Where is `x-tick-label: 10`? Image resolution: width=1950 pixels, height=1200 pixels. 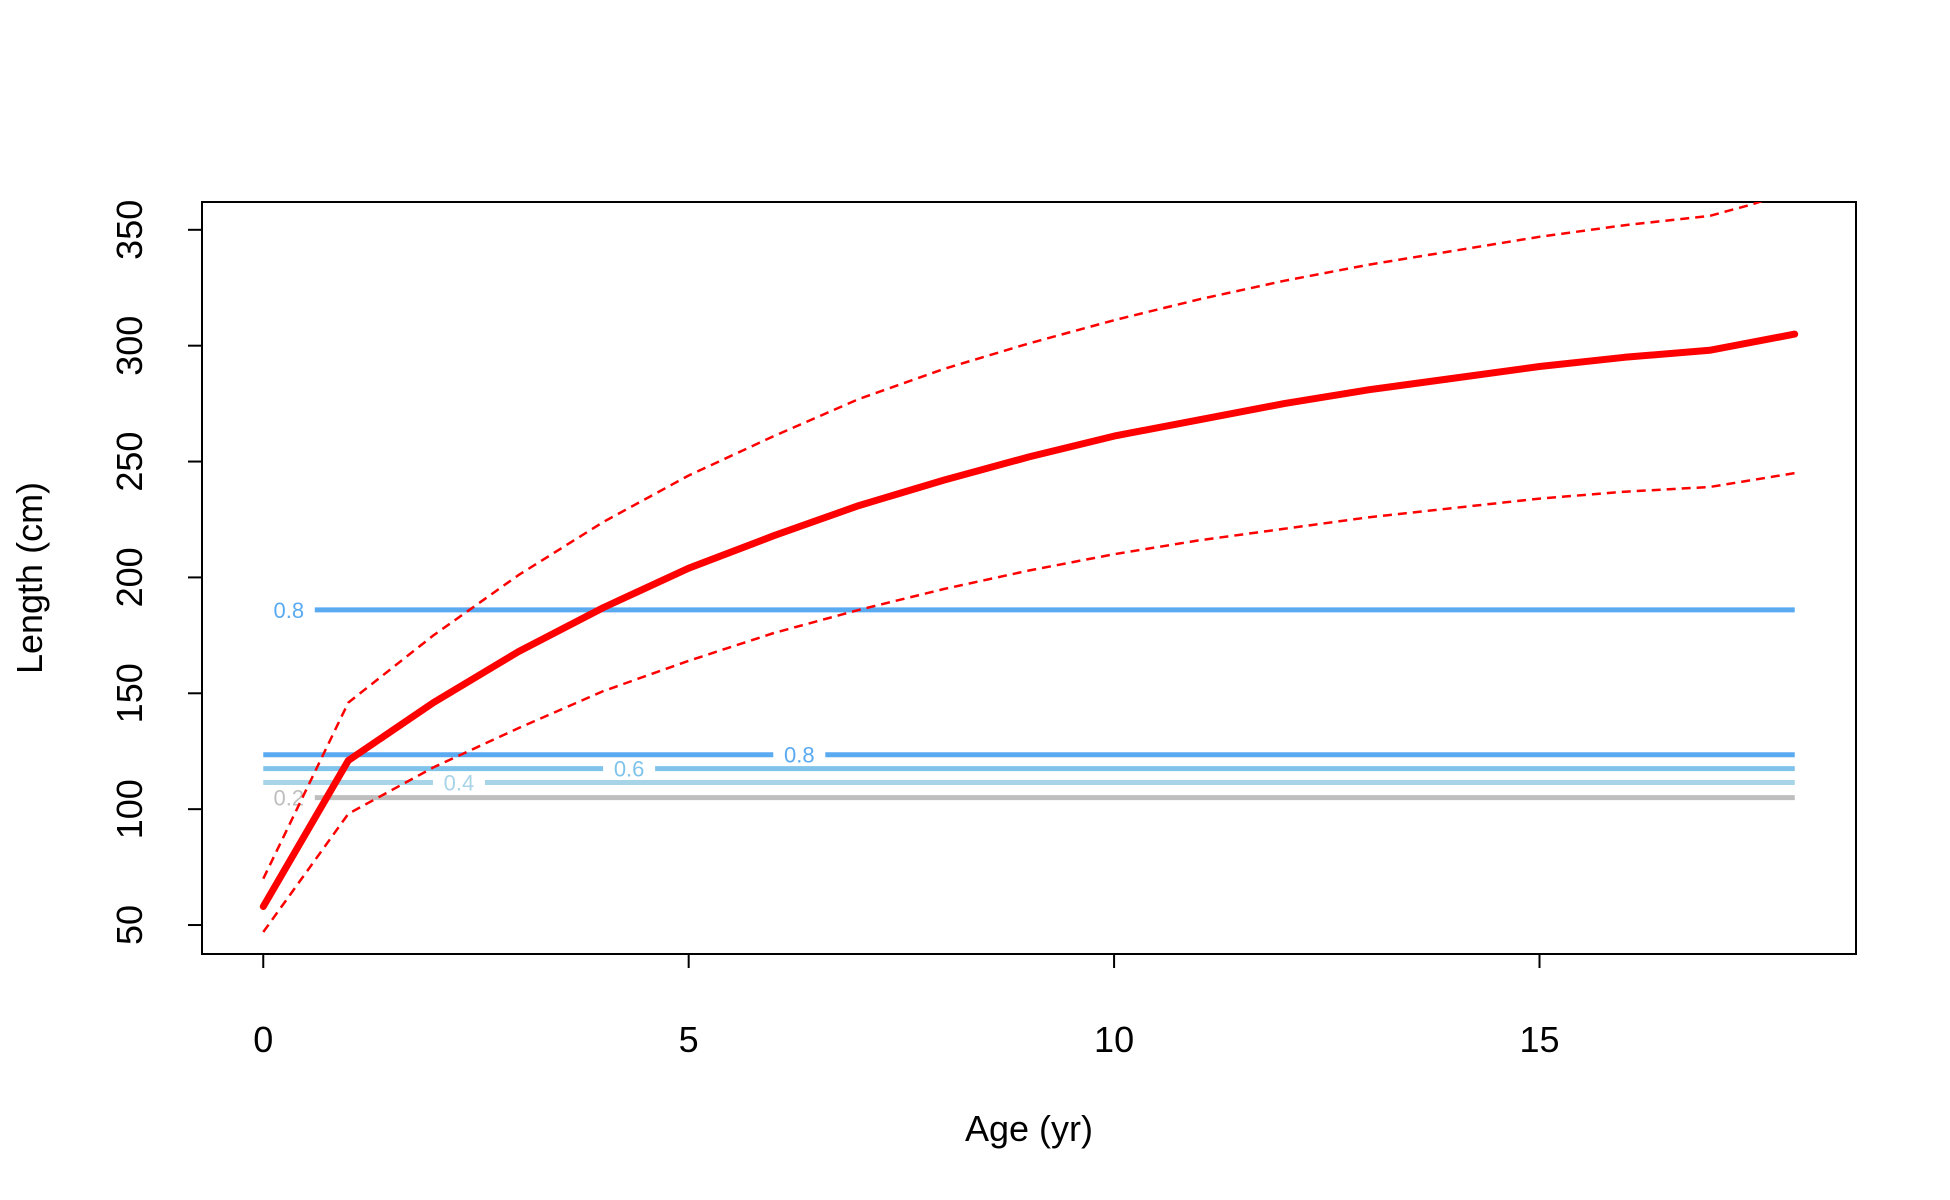
x-tick-label: 10 is located at coordinates (1114, 1039).